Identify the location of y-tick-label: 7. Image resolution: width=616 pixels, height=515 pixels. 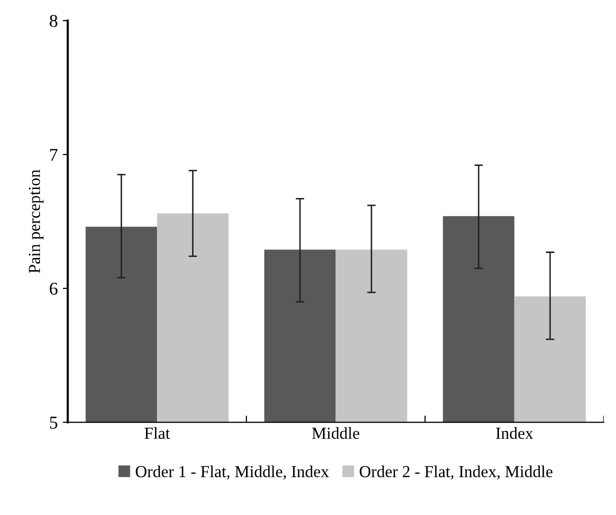
(54, 154).